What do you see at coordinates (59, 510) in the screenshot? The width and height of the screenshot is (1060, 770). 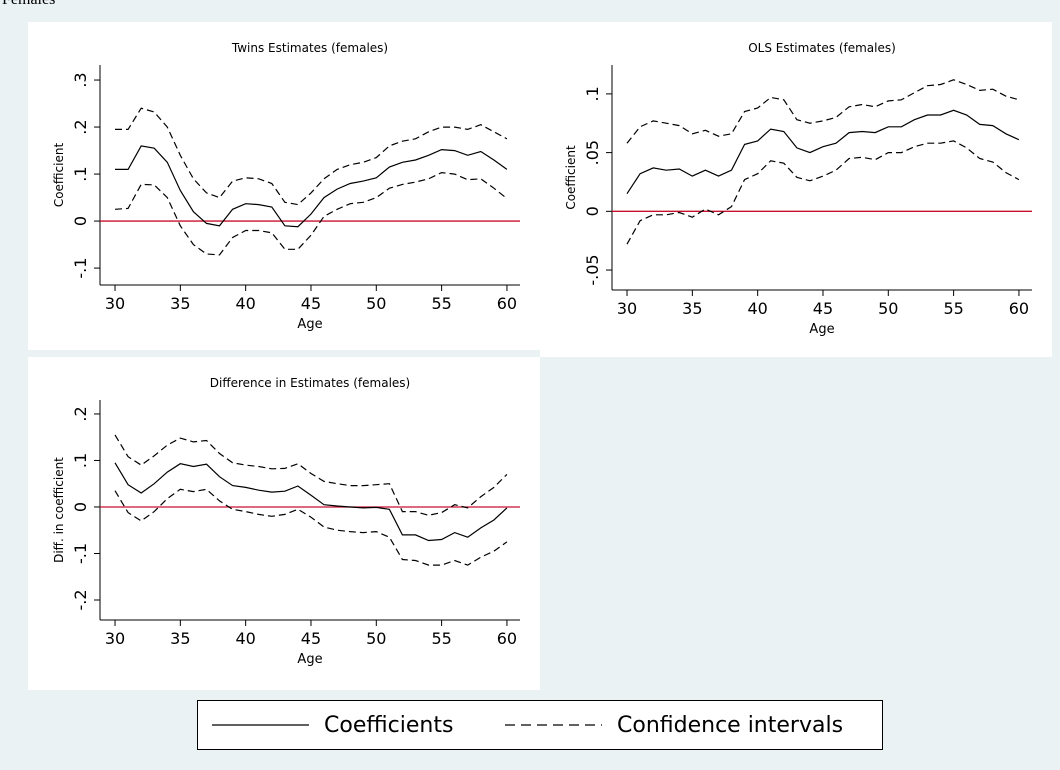 I see `y-axis-label: Diff. in coefficient` at bounding box center [59, 510].